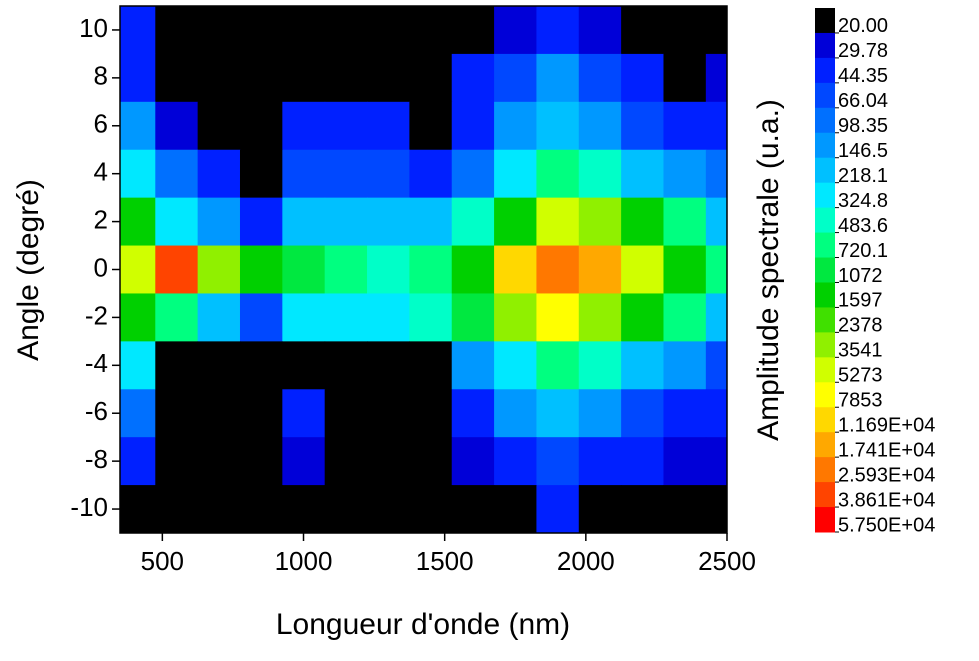 The image size is (979, 661). What do you see at coordinates (886, 525) in the screenshot?
I see `colorbar-label: 5.750E+04` at bounding box center [886, 525].